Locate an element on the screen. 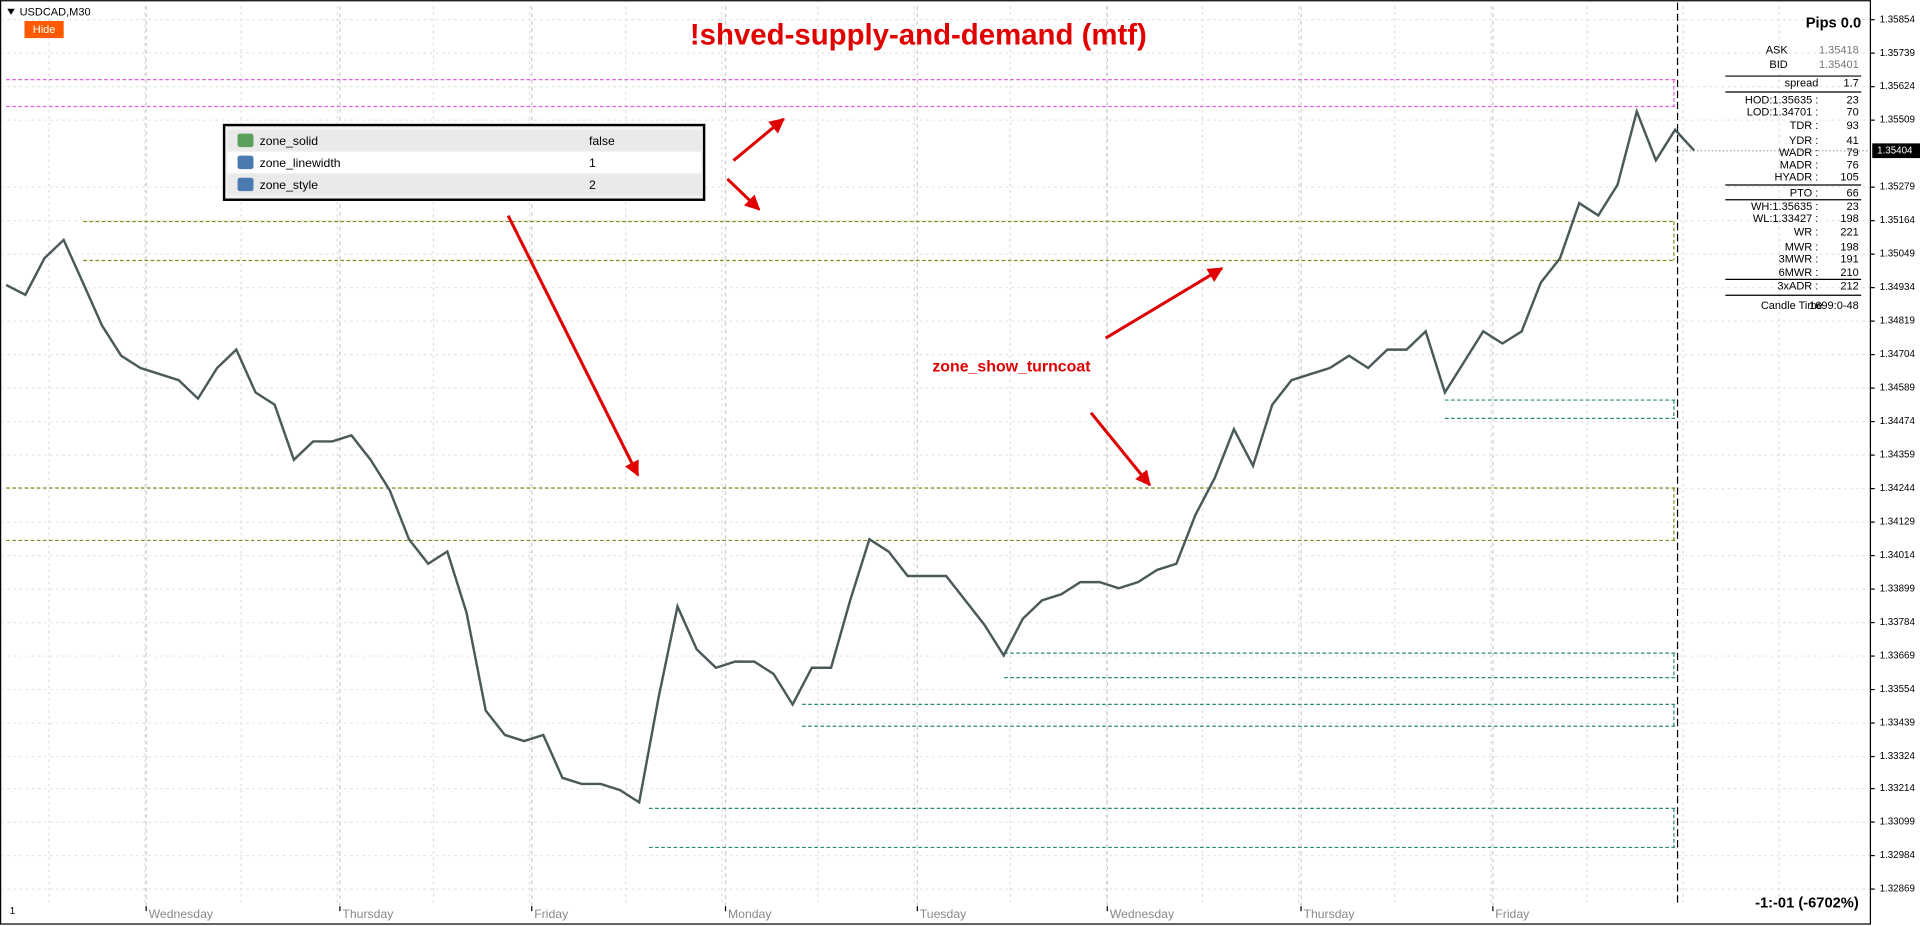 The image size is (1920, 926). footer-right: -1:-01 (-6702%) is located at coordinates (1807, 904).